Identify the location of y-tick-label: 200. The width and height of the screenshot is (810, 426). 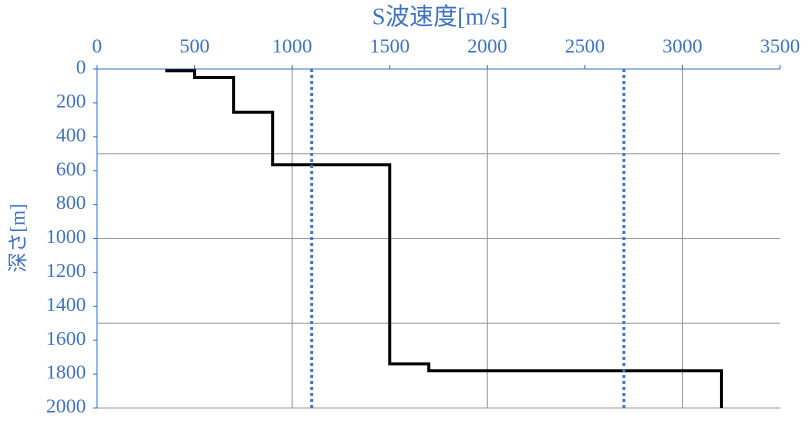
(71, 101).